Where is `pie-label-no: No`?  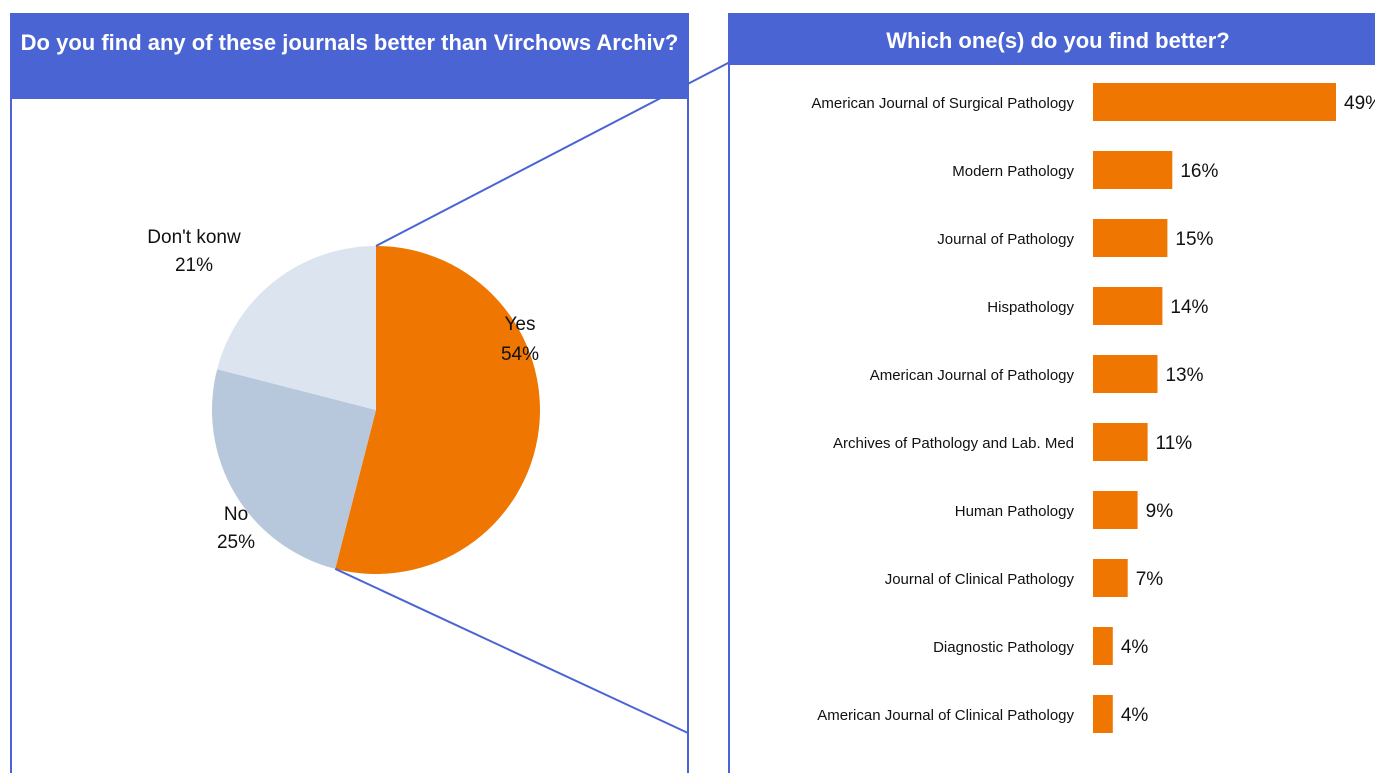
pie-label-no: No is located at coordinates (236, 514).